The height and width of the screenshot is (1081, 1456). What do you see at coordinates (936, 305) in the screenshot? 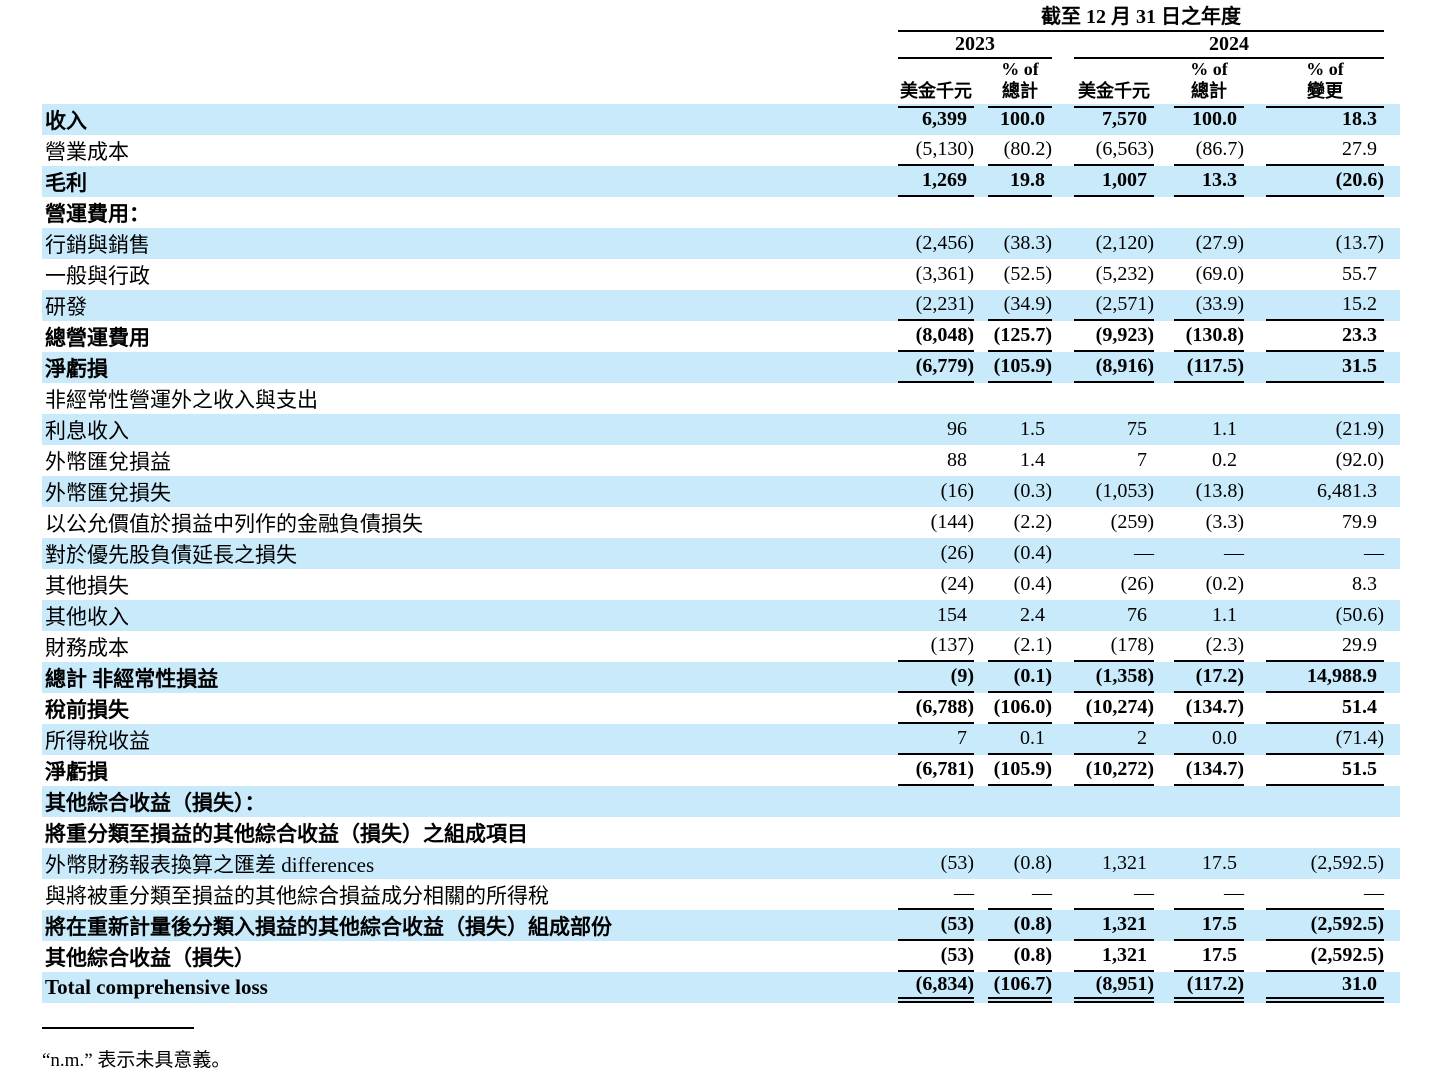
I see `cell-usd-2023: (2,231)` at bounding box center [936, 305].